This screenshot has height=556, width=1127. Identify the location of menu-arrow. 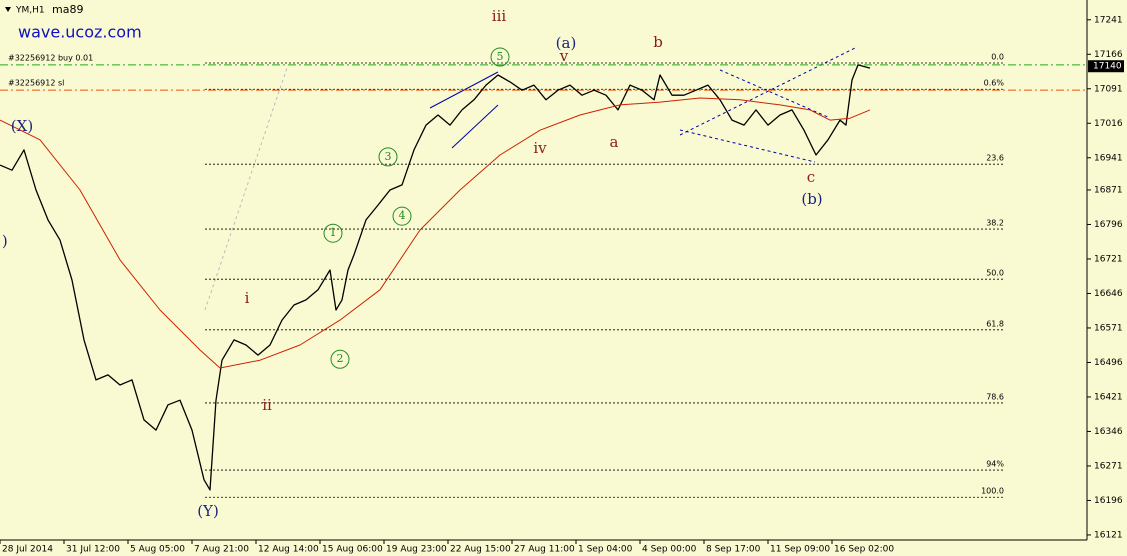
(8, 9).